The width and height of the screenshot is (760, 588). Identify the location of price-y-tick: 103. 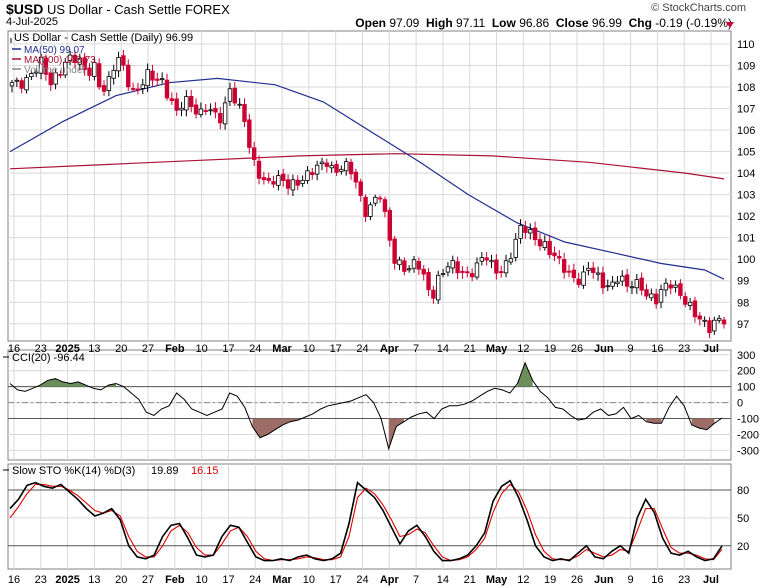
(746, 196).